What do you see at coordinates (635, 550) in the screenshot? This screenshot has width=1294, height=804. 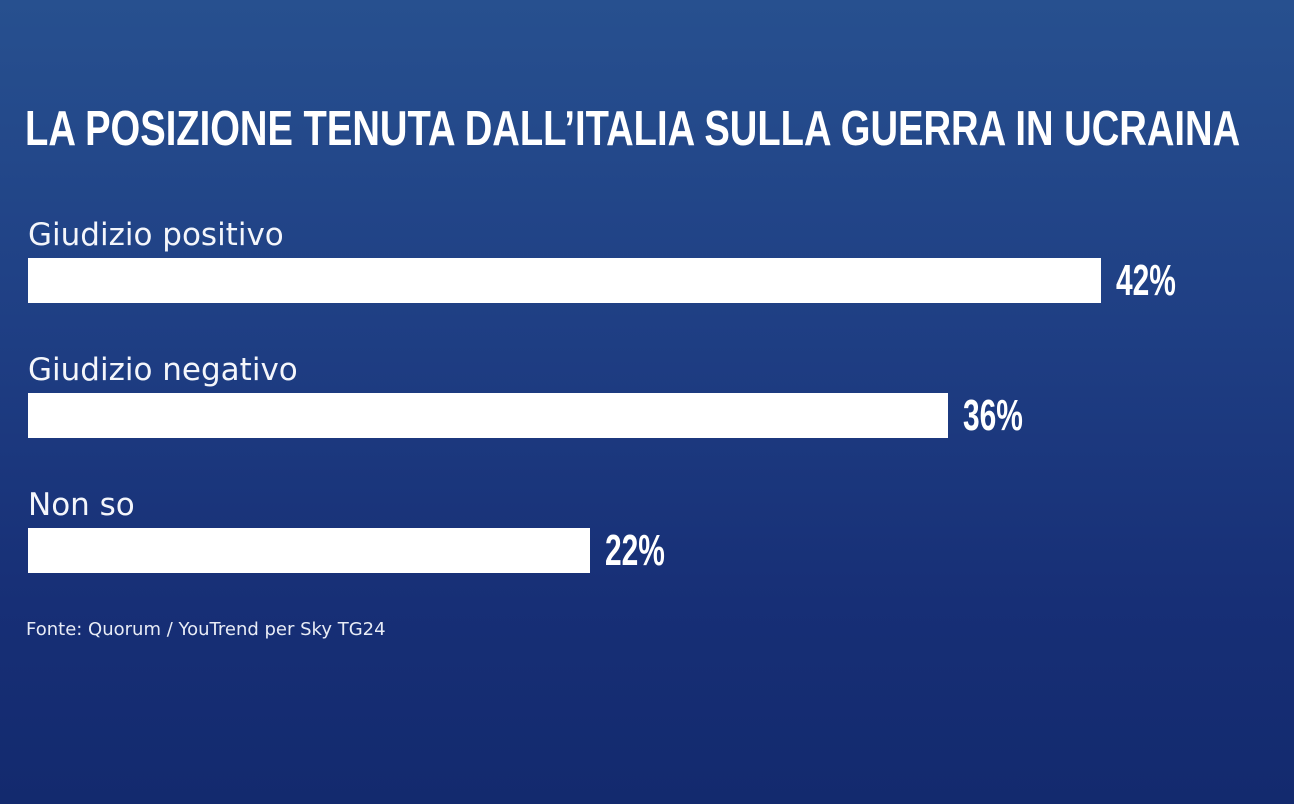 I see `value-label: 22%` at bounding box center [635, 550].